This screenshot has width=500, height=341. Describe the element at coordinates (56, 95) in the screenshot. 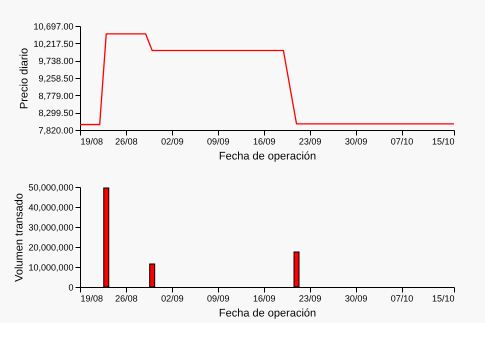

I see `y-tick-label: 8,779.00` at that location.